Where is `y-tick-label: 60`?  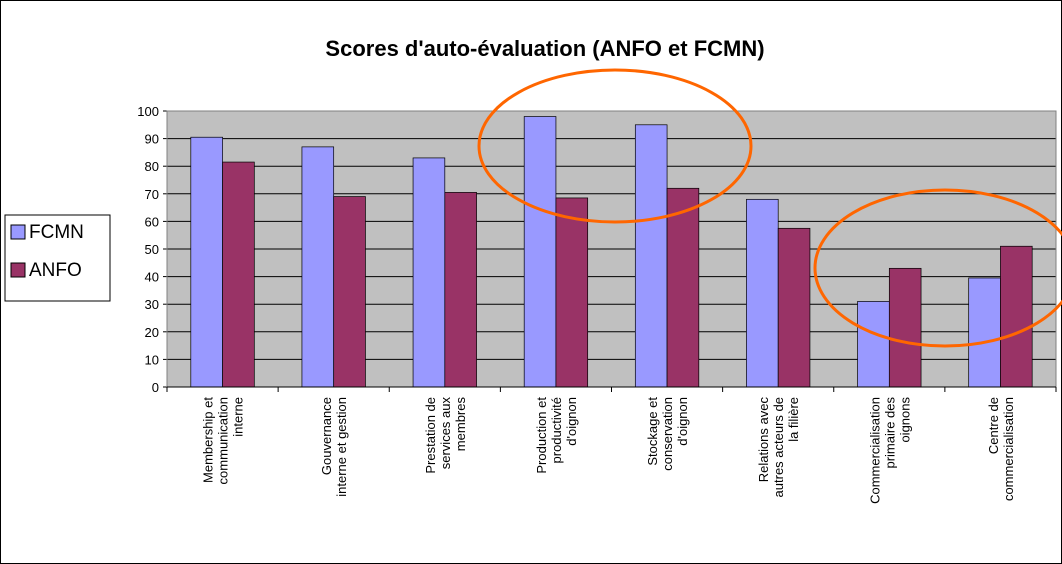
y-tick-label: 60 is located at coordinates (152, 221).